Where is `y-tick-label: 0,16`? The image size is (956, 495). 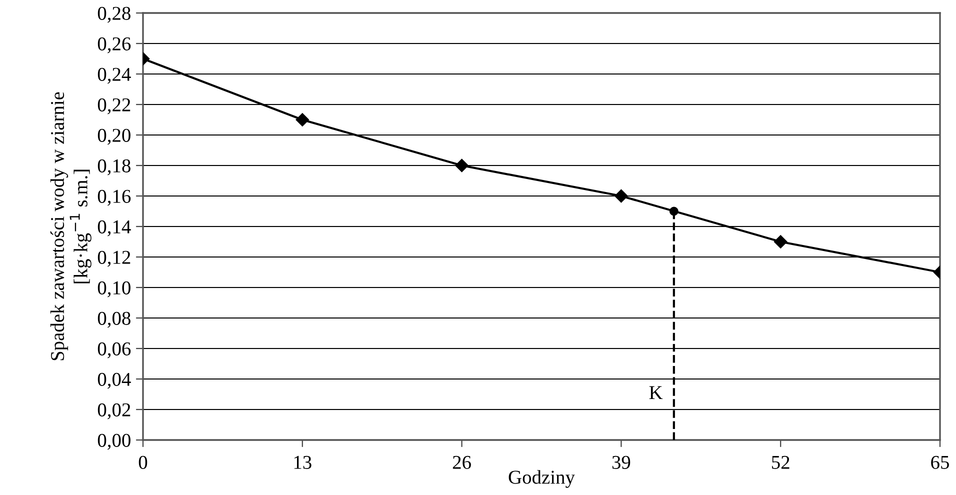
y-tick-label: 0,16 is located at coordinates (114, 198).